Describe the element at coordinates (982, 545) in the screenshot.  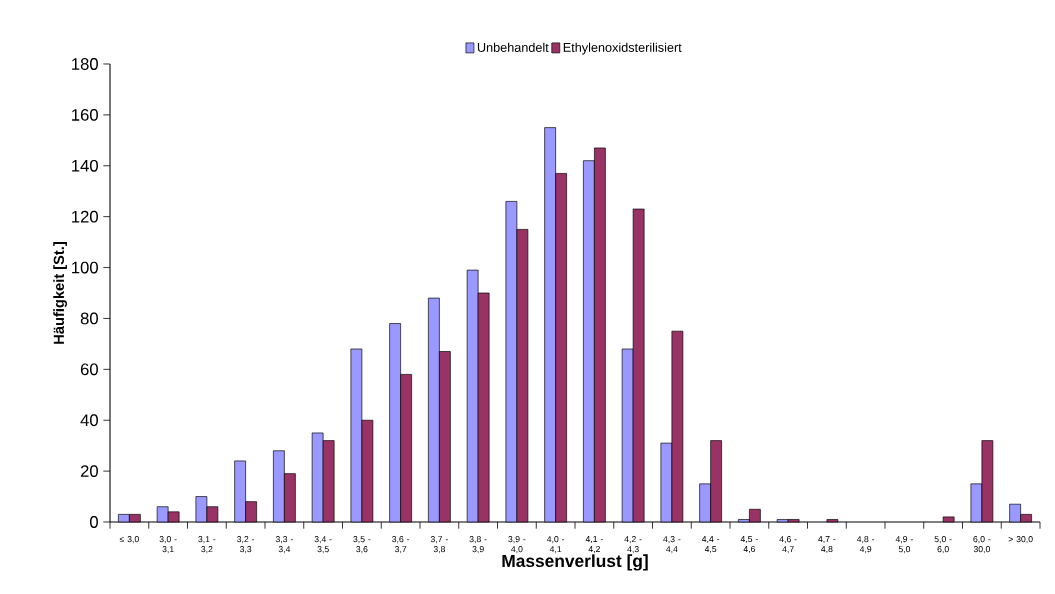
I see `x-tick-label: 6,0 - 30,0` at that location.